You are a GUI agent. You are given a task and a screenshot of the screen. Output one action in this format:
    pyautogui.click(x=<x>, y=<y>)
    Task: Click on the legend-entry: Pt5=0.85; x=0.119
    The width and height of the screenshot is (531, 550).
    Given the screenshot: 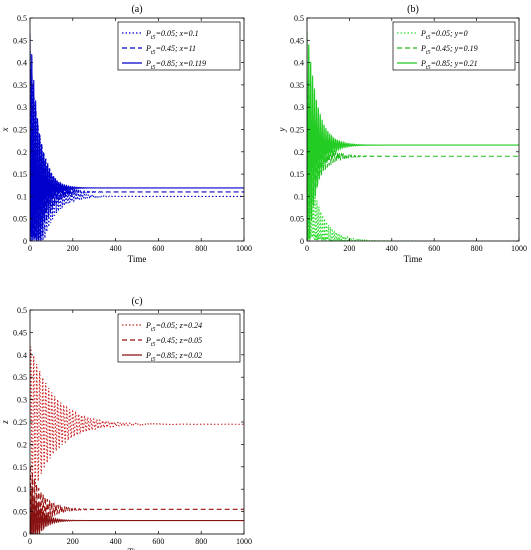 What is the action you would take?
    pyautogui.click(x=175, y=65)
    